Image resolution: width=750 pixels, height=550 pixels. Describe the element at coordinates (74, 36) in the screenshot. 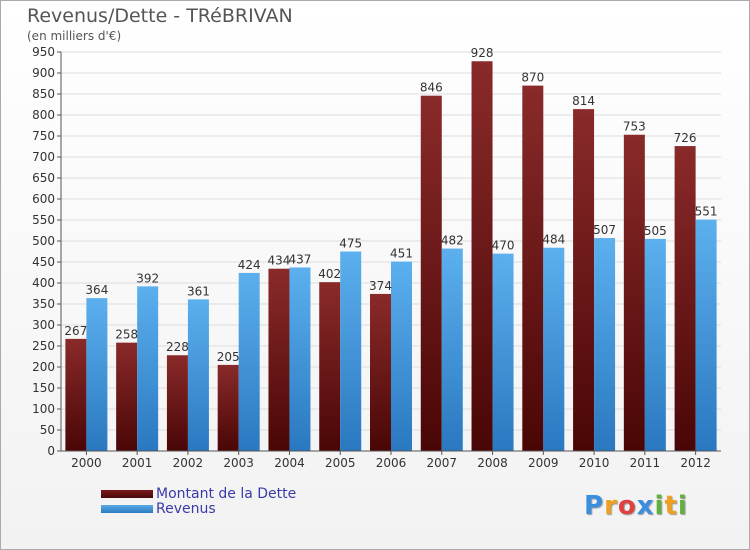

I see `chart-subtitle: (en milliers d'€)` at that location.